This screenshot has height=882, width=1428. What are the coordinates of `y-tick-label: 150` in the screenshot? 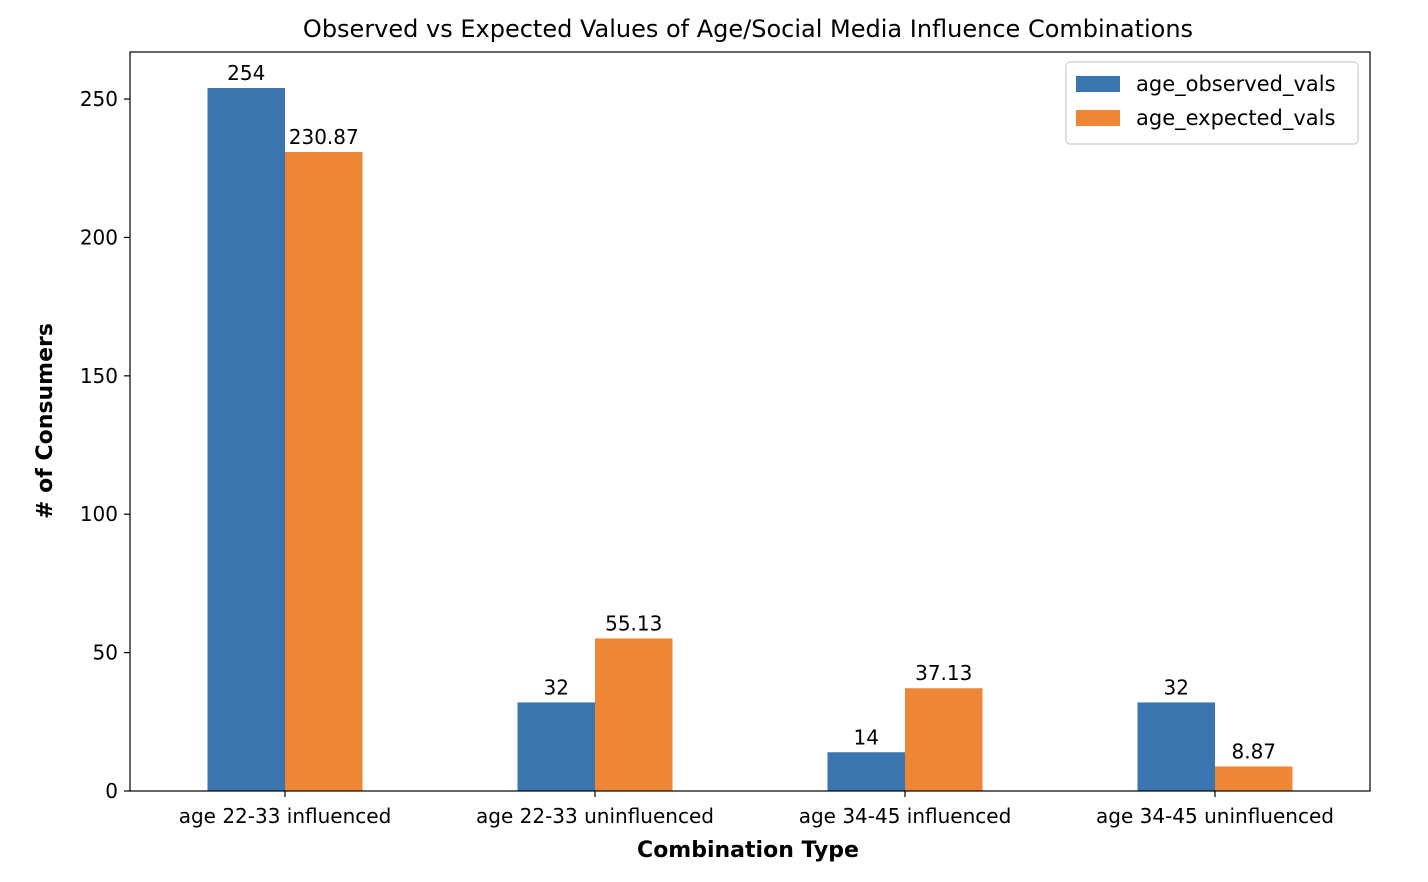 It's located at (99, 376).